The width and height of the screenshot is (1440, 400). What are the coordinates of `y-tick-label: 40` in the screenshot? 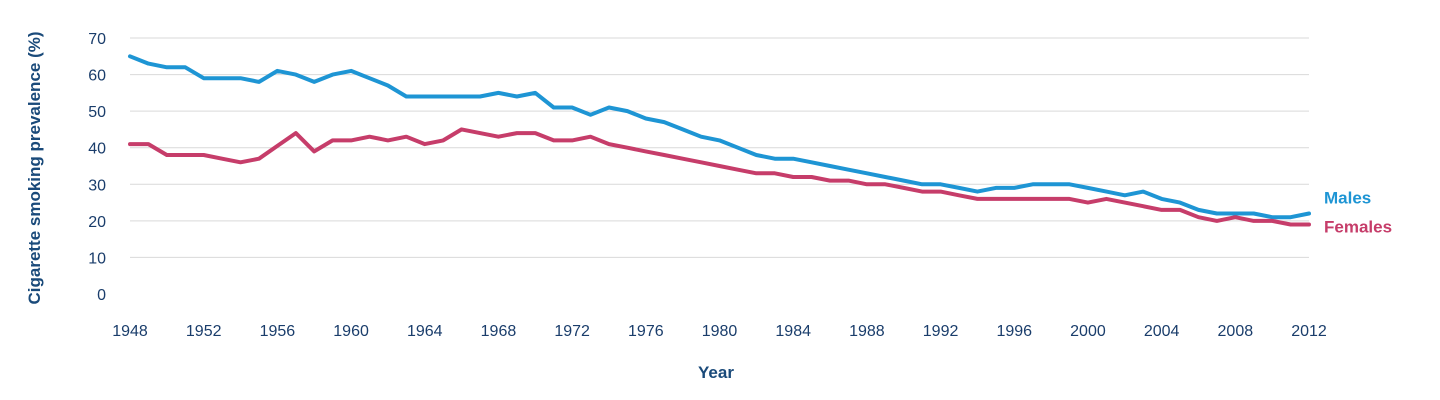 It's located at (97, 149).